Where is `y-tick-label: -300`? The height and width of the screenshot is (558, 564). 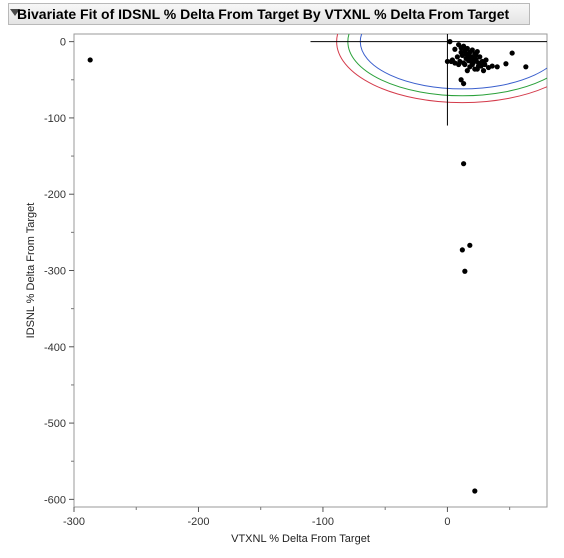
y-tick-label: -300 is located at coordinates (55, 272).